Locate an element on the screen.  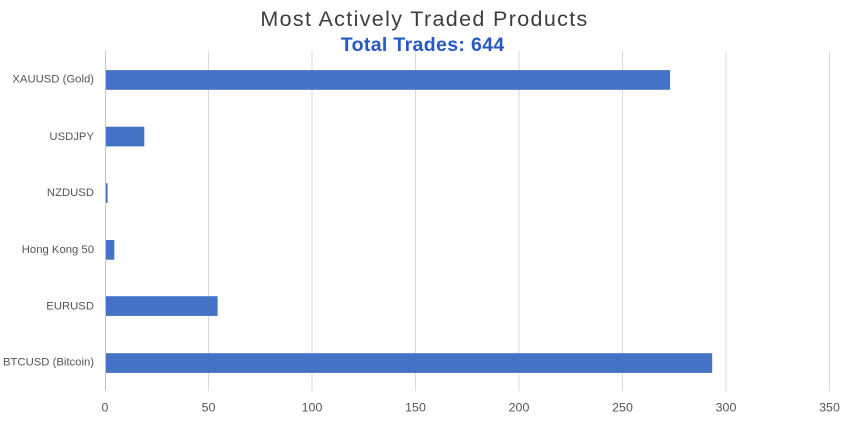
svg-text: NZDUSD is located at coordinates (70, 193).